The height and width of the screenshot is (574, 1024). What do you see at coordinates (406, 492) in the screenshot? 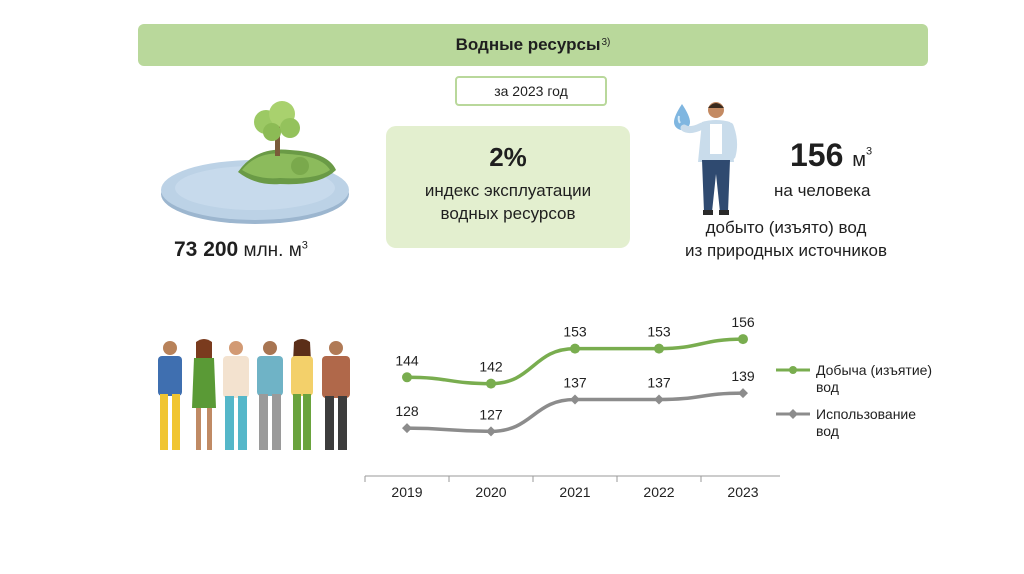
I see `x-tick-label-2019: 2019` at bounding box center [406, 492].